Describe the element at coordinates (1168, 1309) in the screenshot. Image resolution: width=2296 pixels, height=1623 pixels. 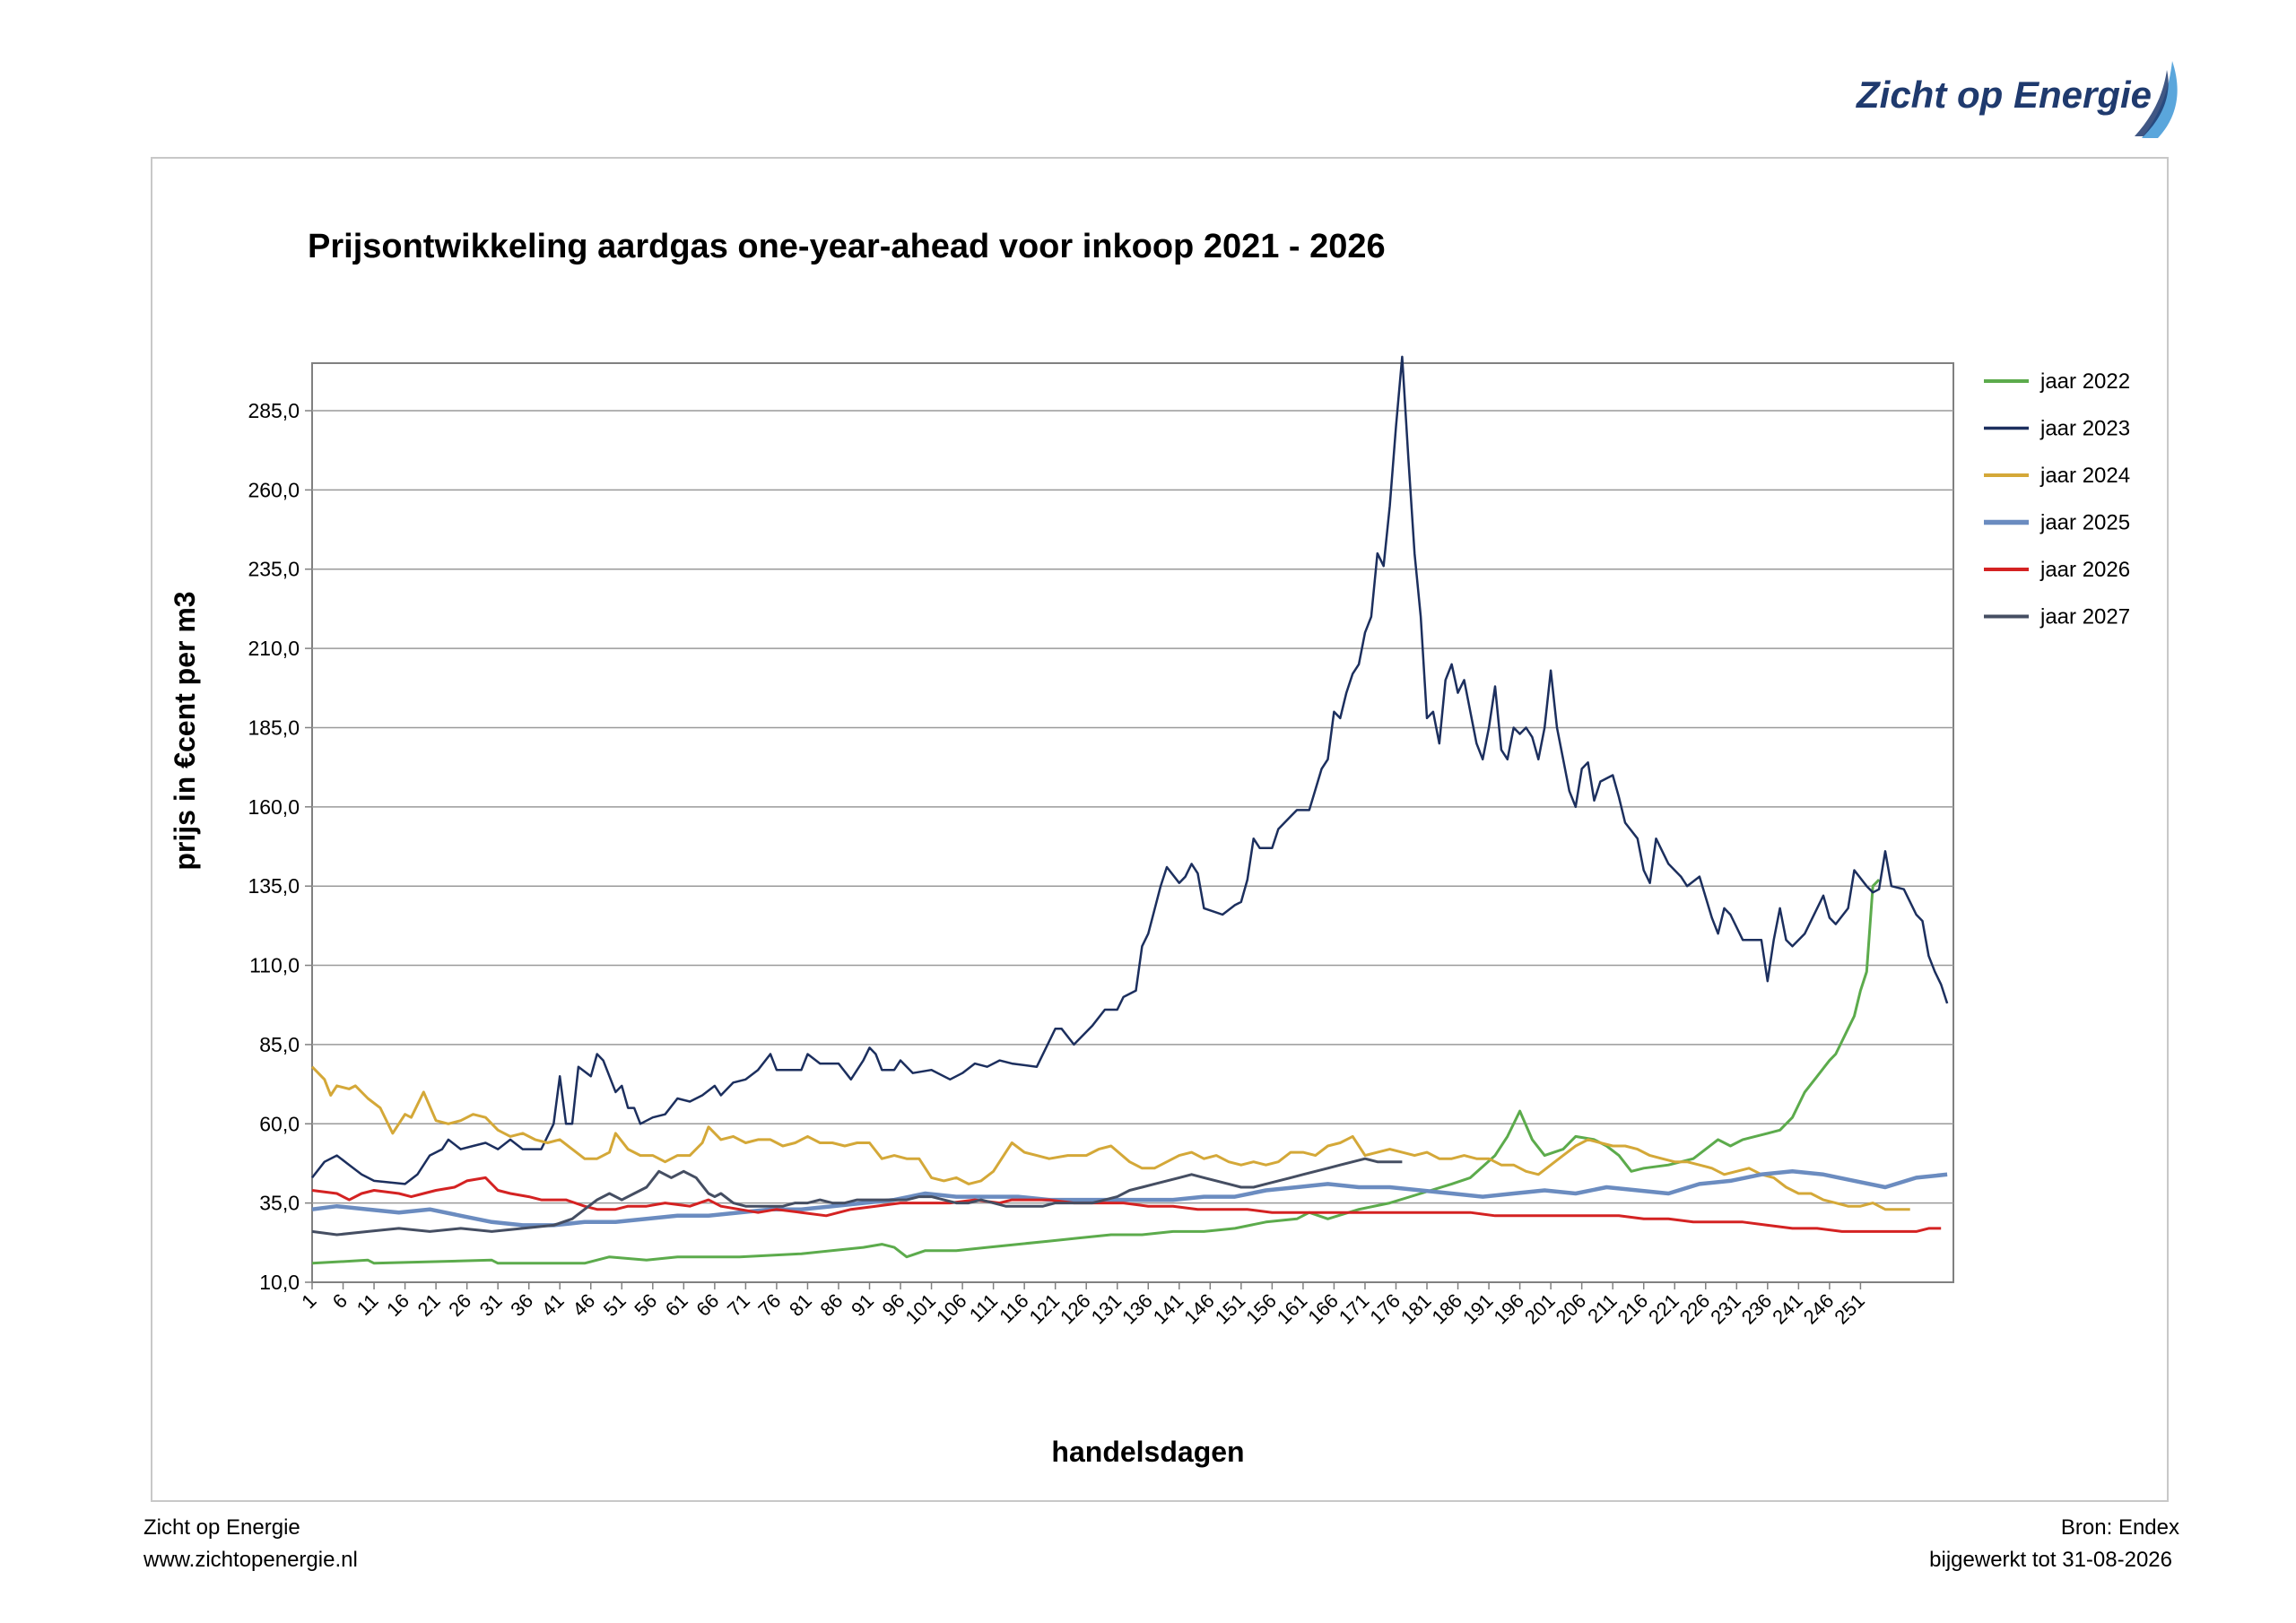
I see `x-tick-label: 141` at that location.